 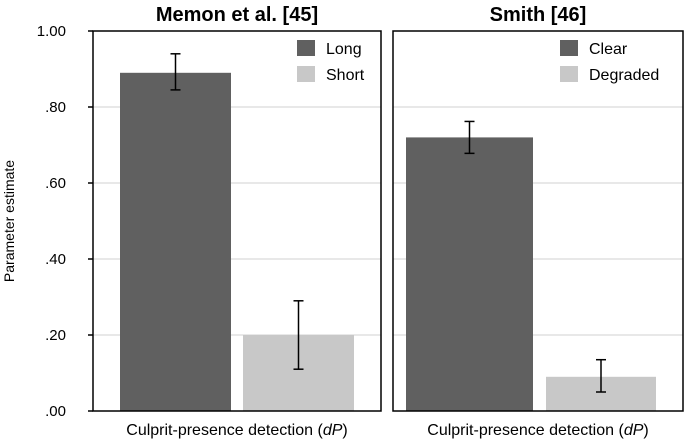 What do you see at coordinates (55, 411) in the screenshot?
I see `y-tick-label: .00` at bounding box center [55, 411].